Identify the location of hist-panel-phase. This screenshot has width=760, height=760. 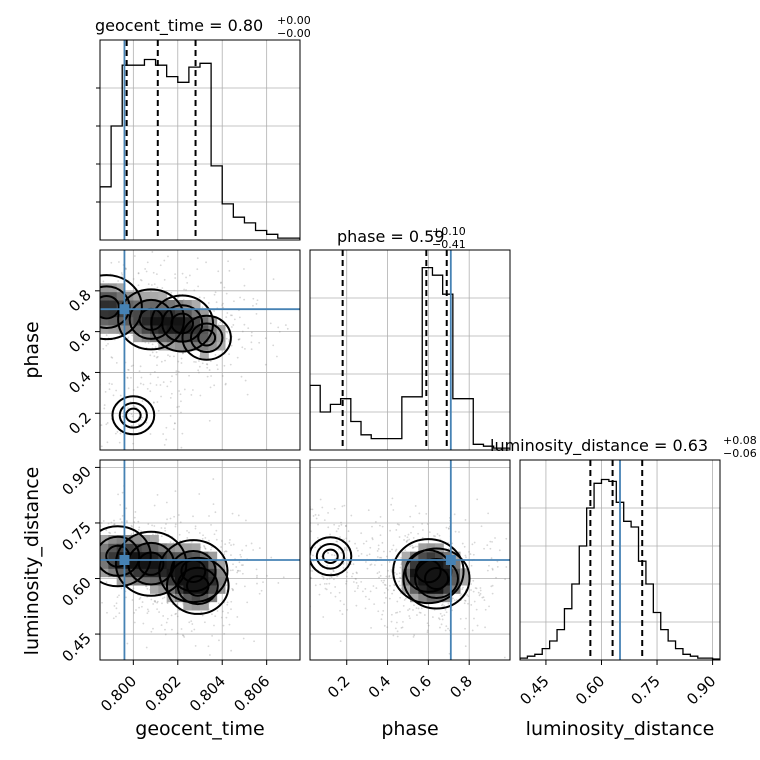
(410, 350).